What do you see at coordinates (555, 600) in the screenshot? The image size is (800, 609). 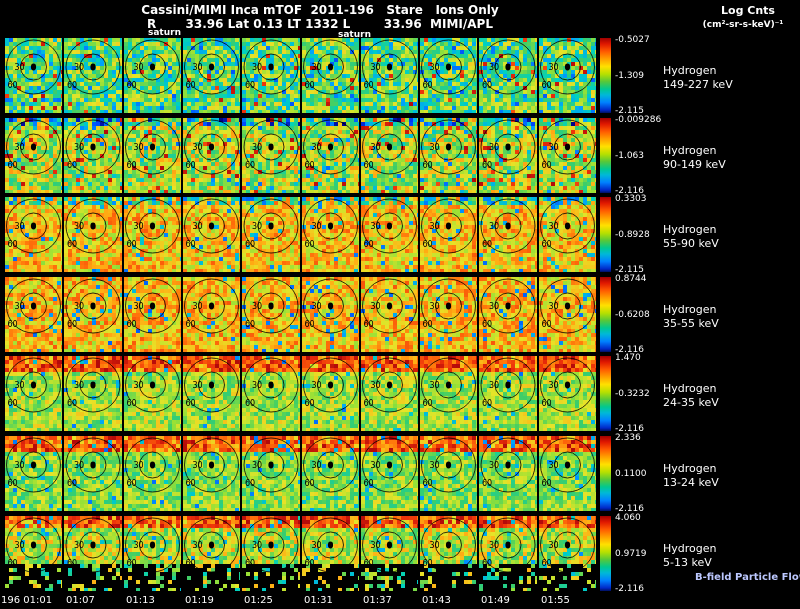 I see `time-tick-label: 01:55` at bounding box center [555, 600].